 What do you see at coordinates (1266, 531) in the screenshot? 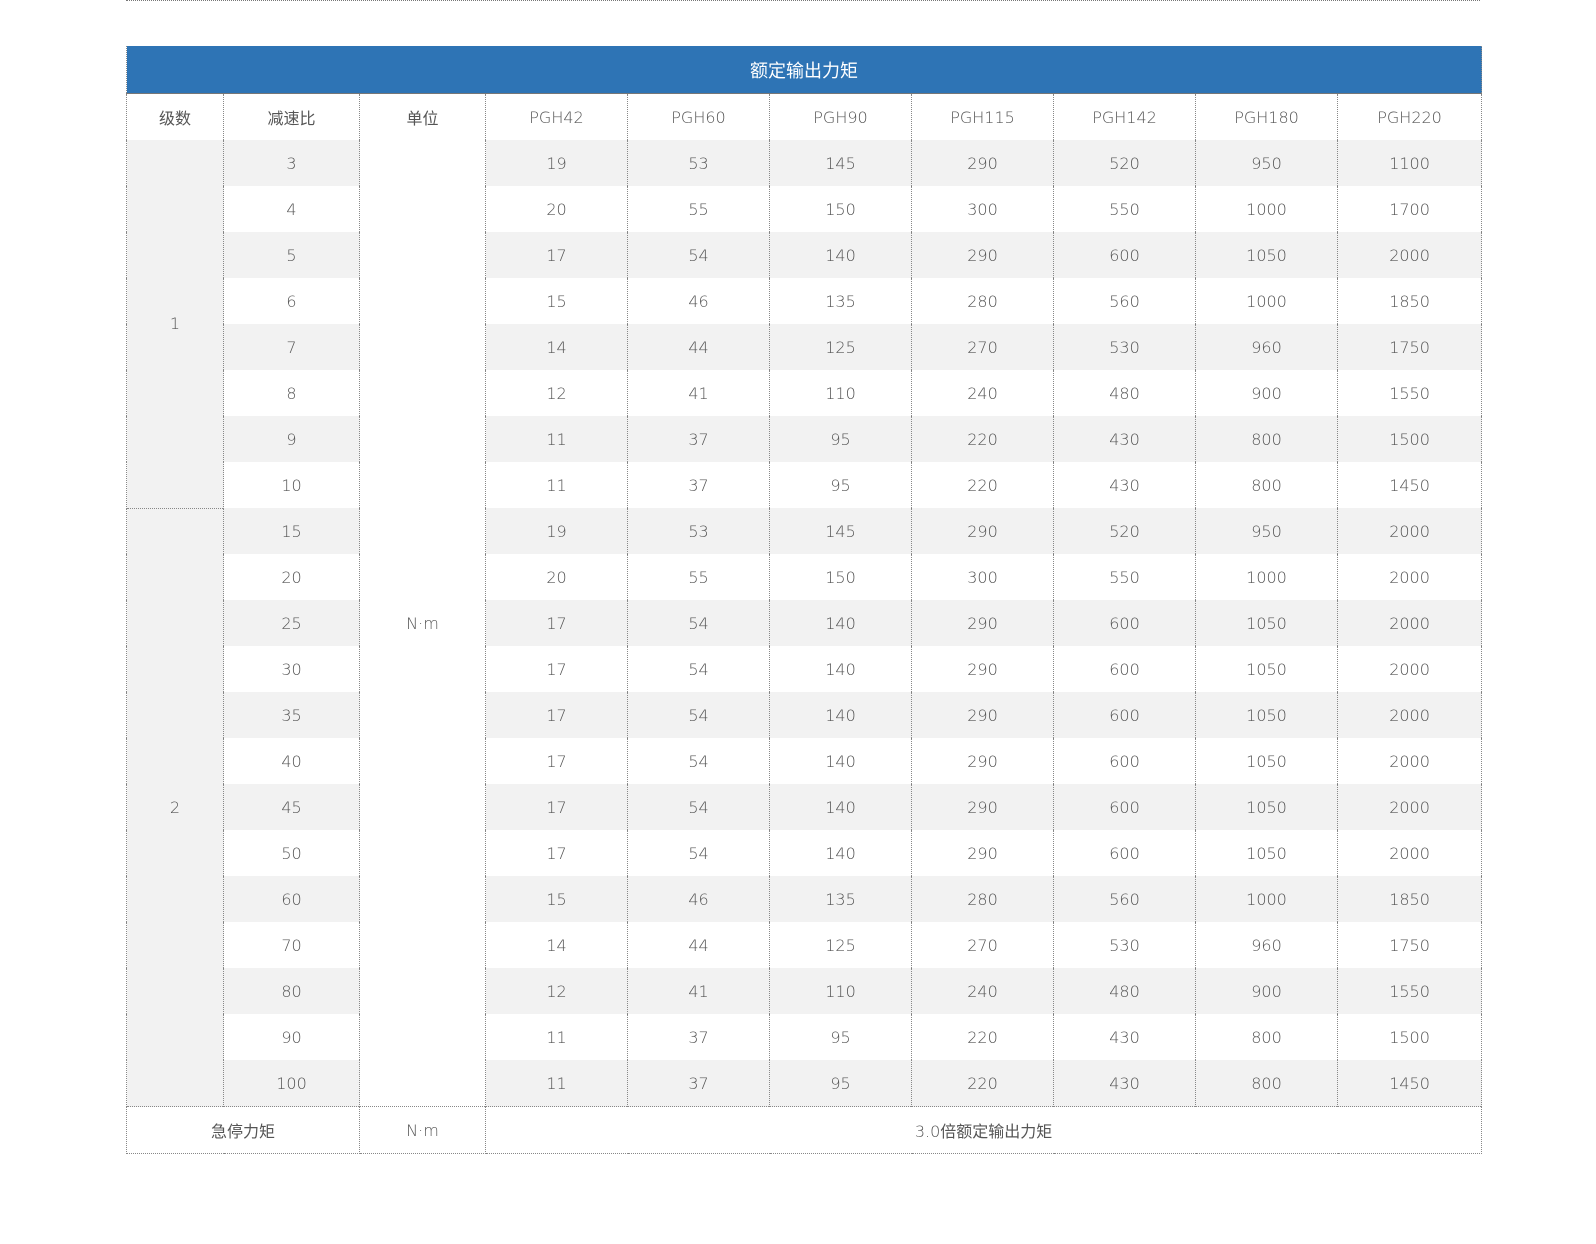
I see `torque-value-cell: 950` at bounding box center [1266, 531].